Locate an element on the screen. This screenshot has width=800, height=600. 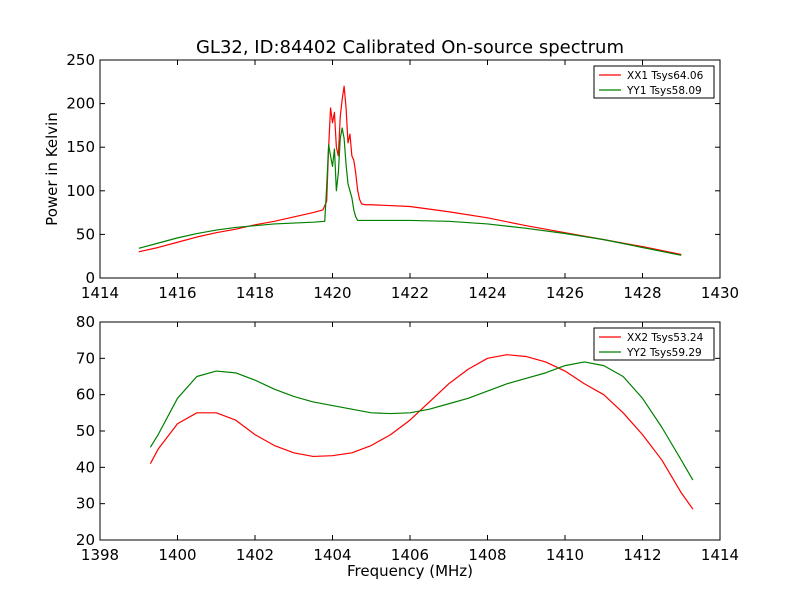
y-tick-label: 40 is located at coordinates (85, 467).